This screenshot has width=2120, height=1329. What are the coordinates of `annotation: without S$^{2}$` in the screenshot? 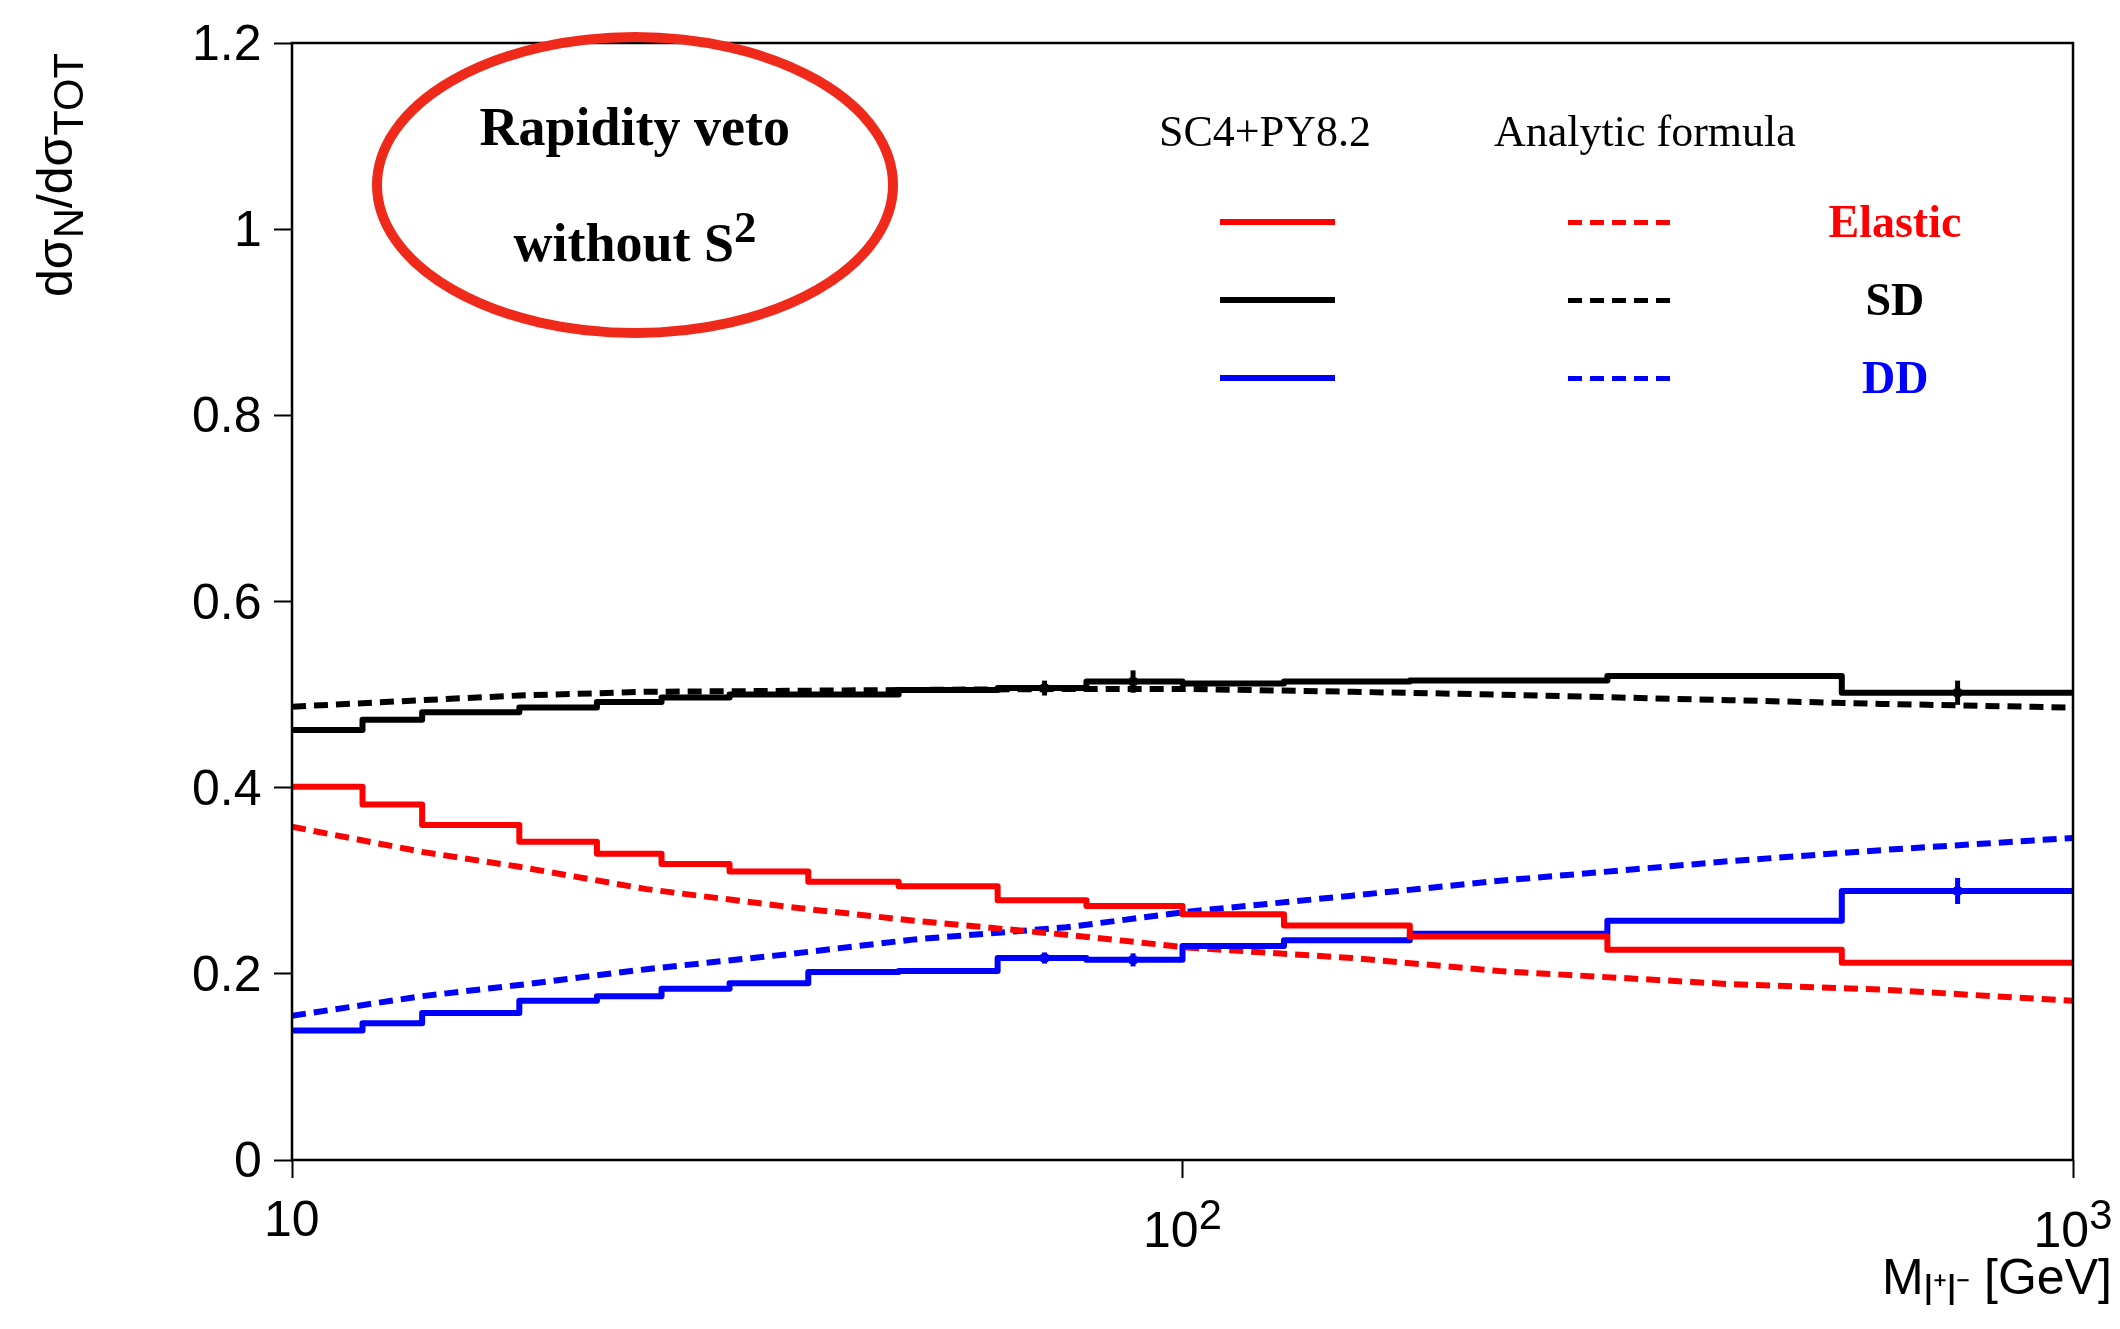 It's located at (635, 237).